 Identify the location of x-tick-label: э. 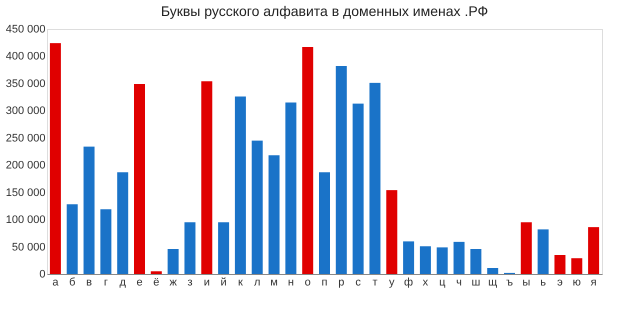
(560, 282).